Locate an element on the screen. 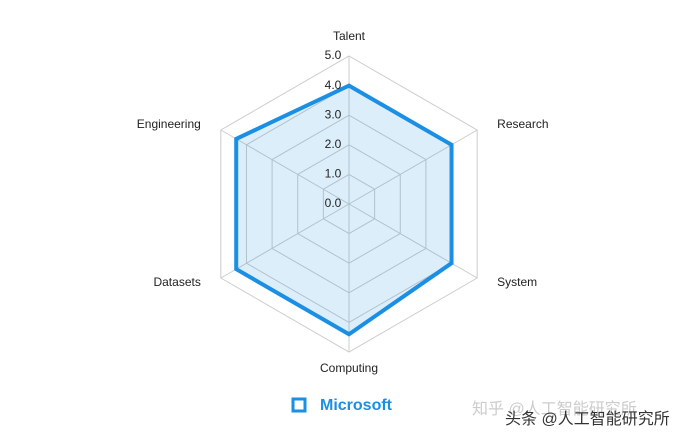  category-label: System is located at coordinates (517, 282).